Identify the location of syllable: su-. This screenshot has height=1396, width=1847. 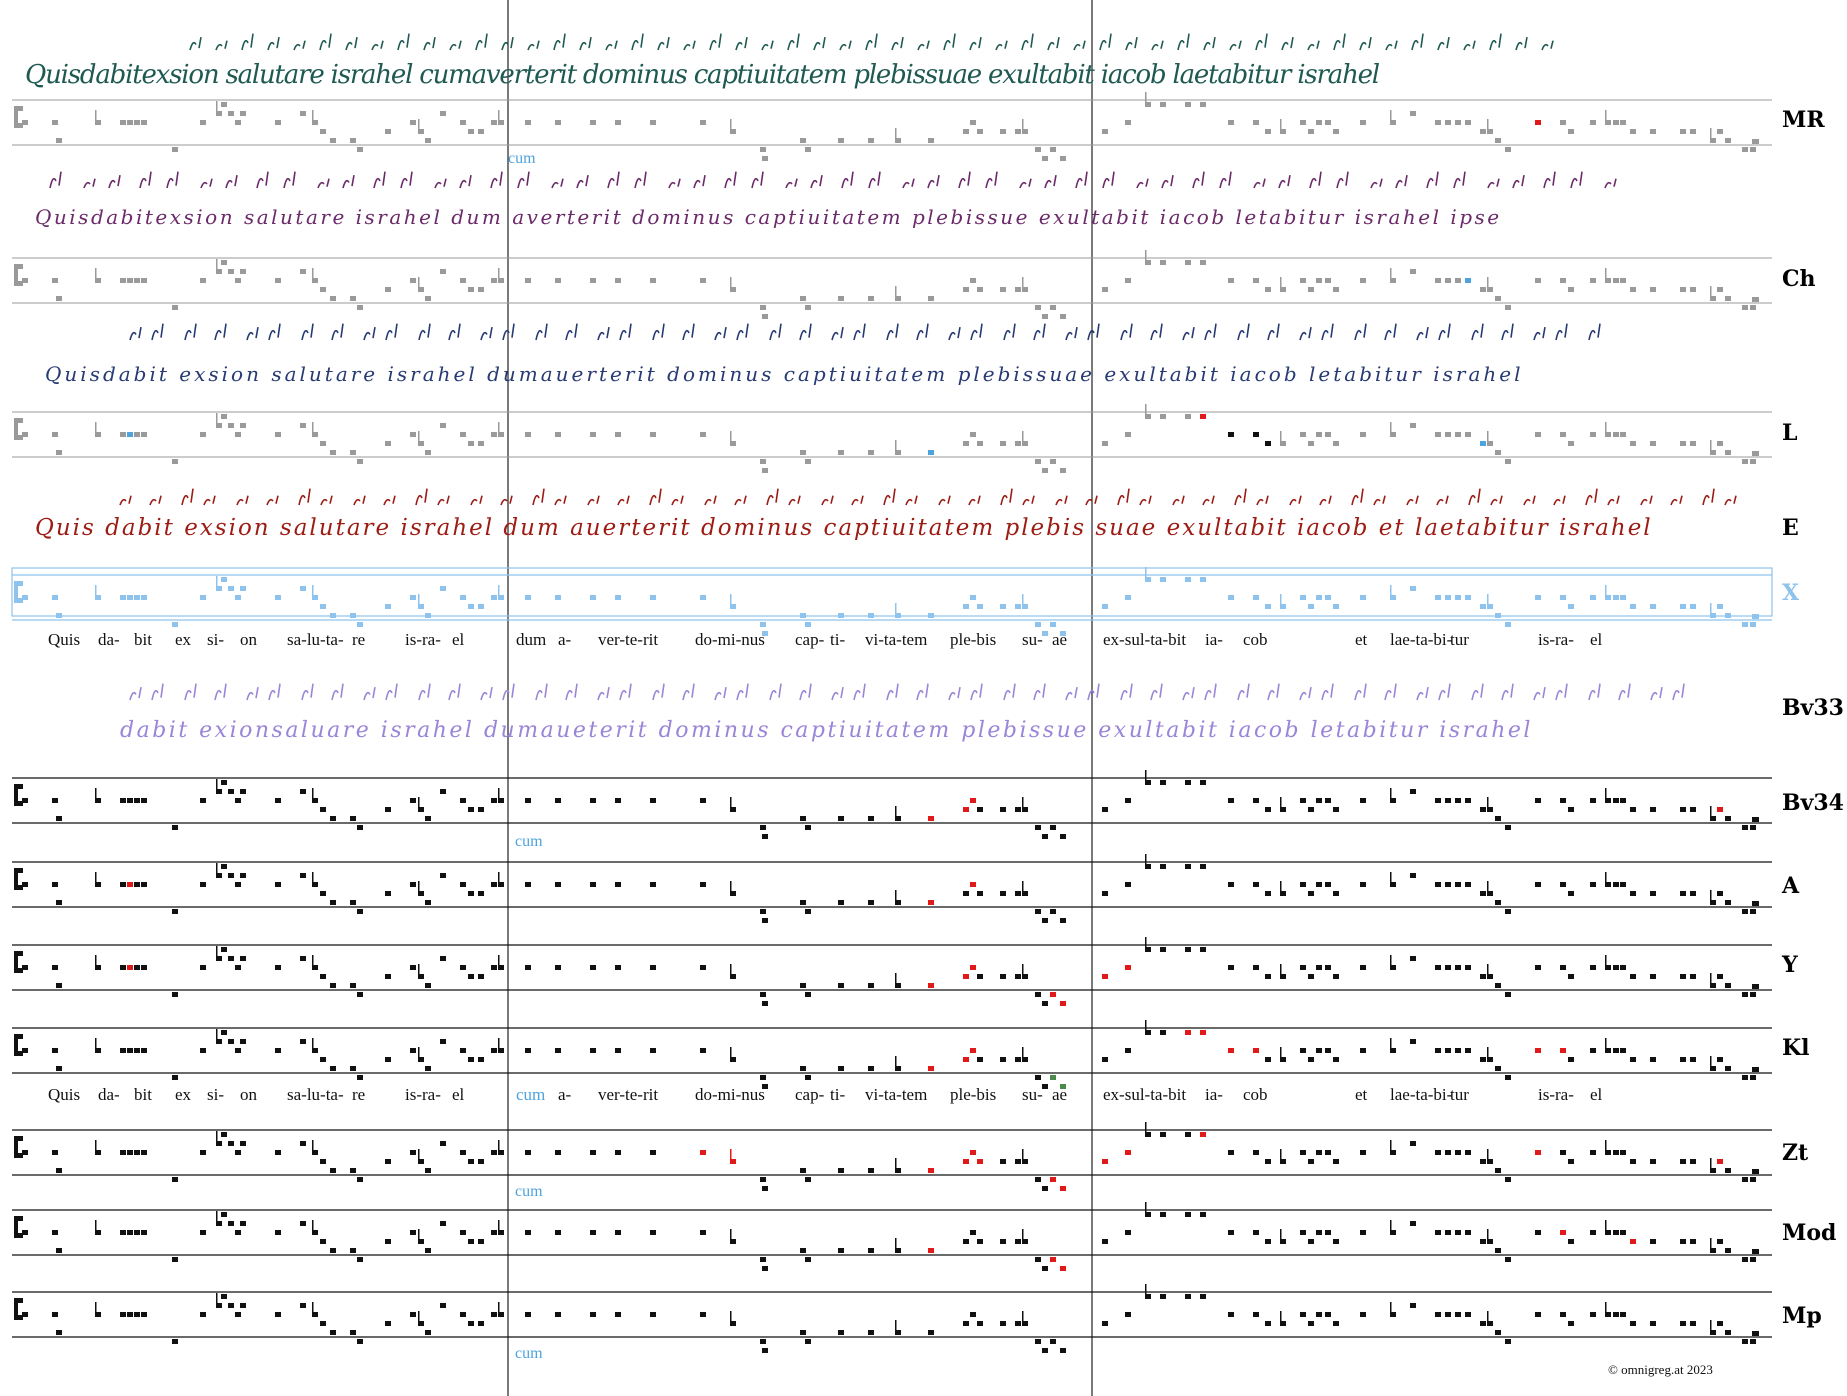
(1032, 639).